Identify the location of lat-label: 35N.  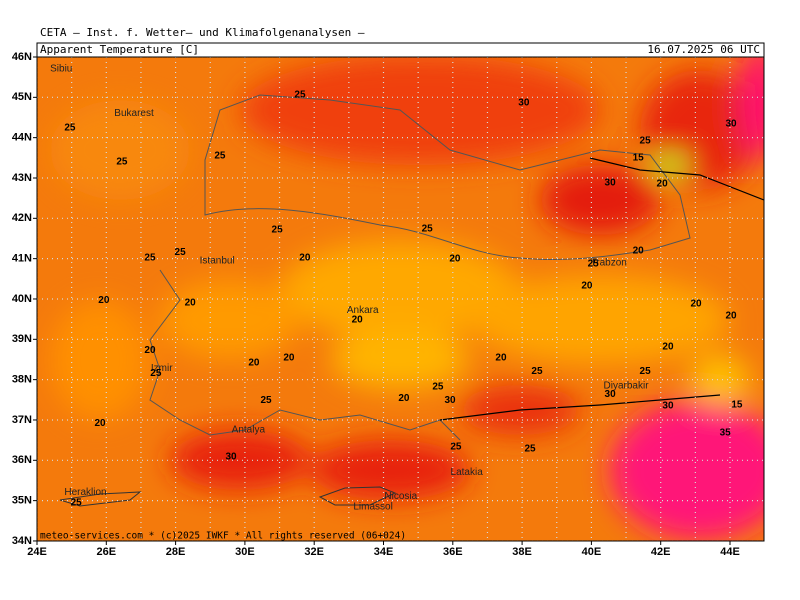
(22, 501).